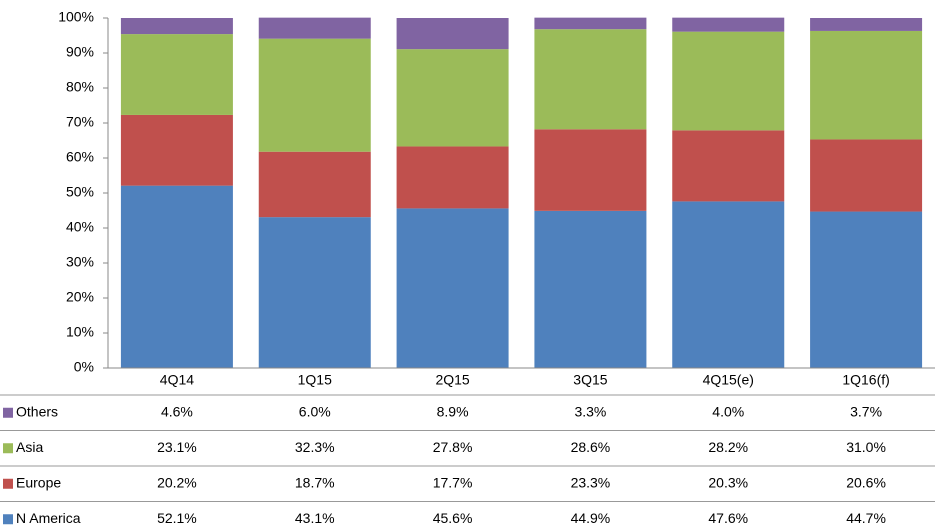 This screenshot has height=529, width=940. Describe the element at coordinates (866, 411) in the screenshot. I see `value-label: 3.7%` at that location.